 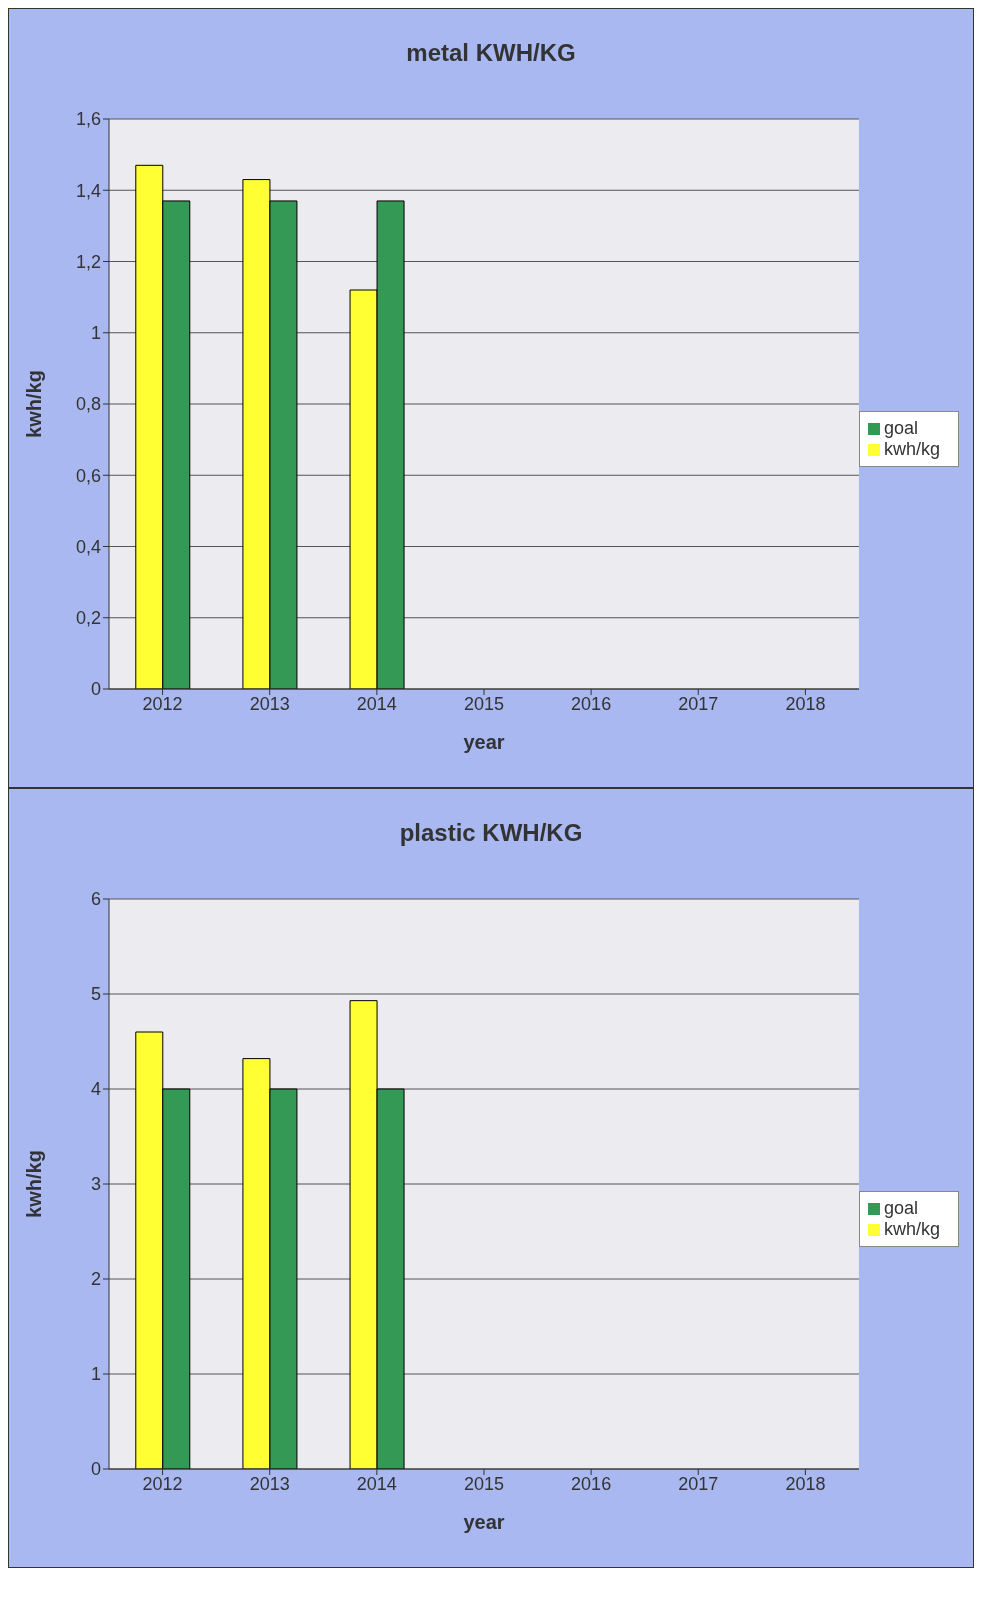 What do you see at coordinates (491, 53) in the screenshot?
I see `chart-title: metal KWH/KG` at bounding box center [491, 53].